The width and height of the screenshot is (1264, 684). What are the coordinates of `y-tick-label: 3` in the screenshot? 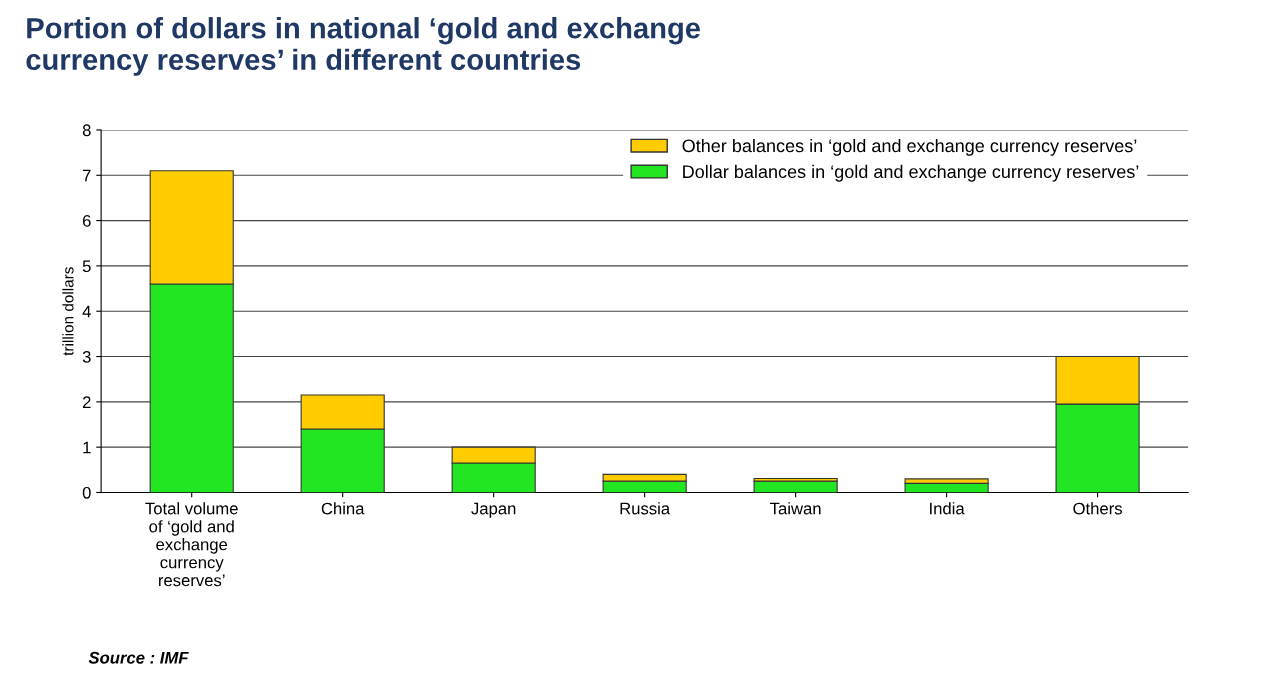 It's located at (86, 356).